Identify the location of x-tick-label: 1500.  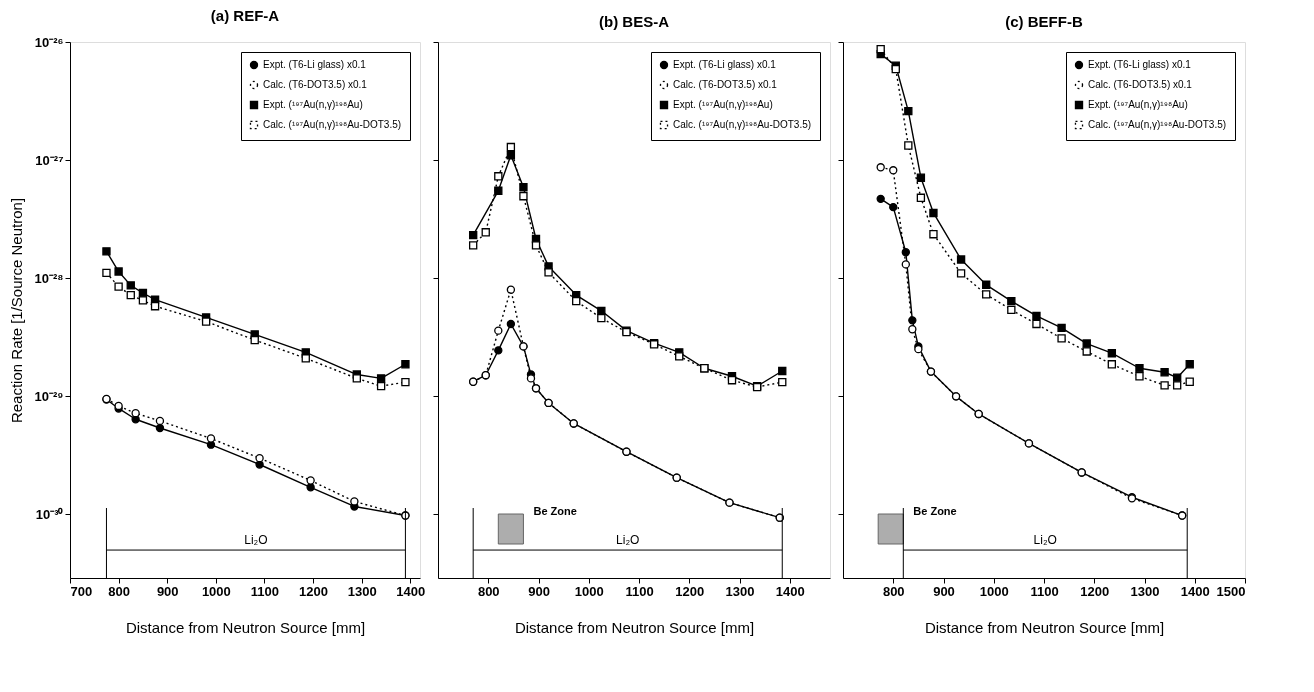
(1231, 591).